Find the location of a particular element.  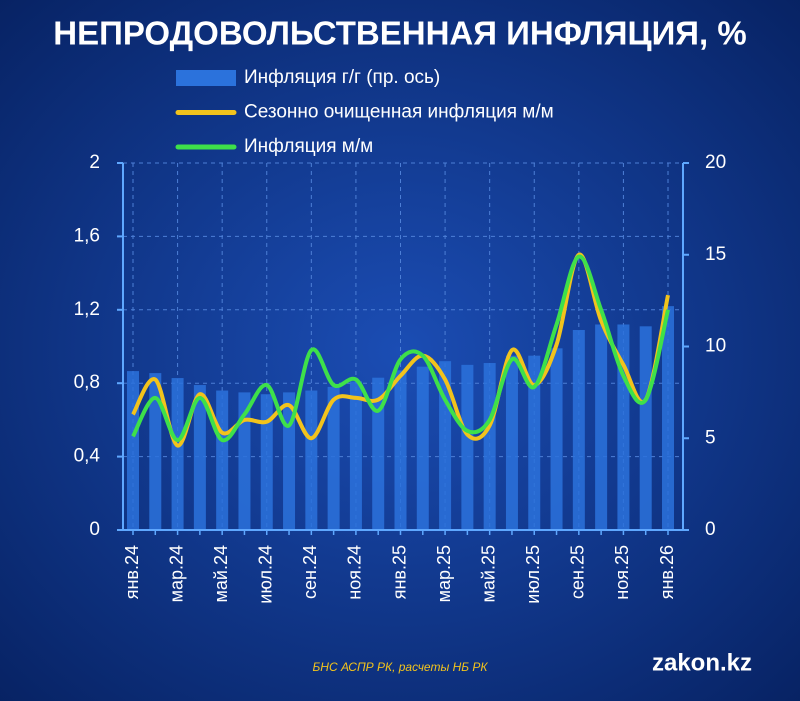

x-tick-label: ноя.25 is located at coordinates (622, 572).